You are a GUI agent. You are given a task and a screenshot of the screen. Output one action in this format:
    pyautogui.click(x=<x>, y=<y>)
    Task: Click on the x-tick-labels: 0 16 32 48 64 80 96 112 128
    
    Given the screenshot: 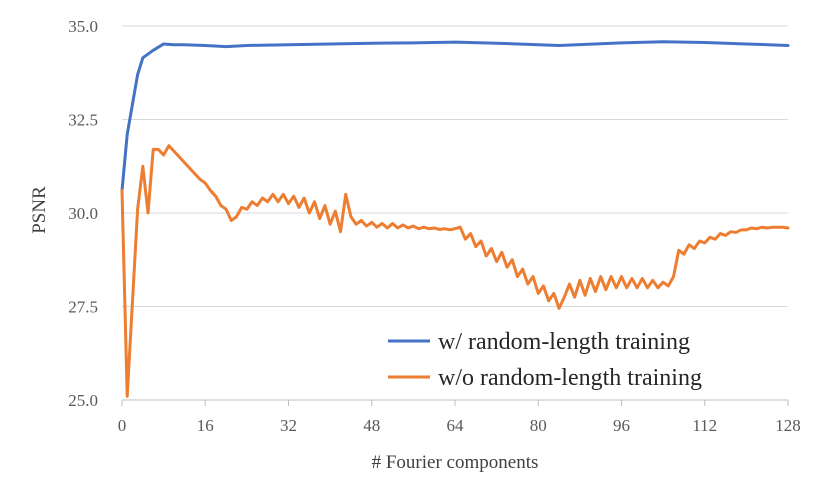 What is the action you would take?
    pyautogui.click(x=459, y=425)
    